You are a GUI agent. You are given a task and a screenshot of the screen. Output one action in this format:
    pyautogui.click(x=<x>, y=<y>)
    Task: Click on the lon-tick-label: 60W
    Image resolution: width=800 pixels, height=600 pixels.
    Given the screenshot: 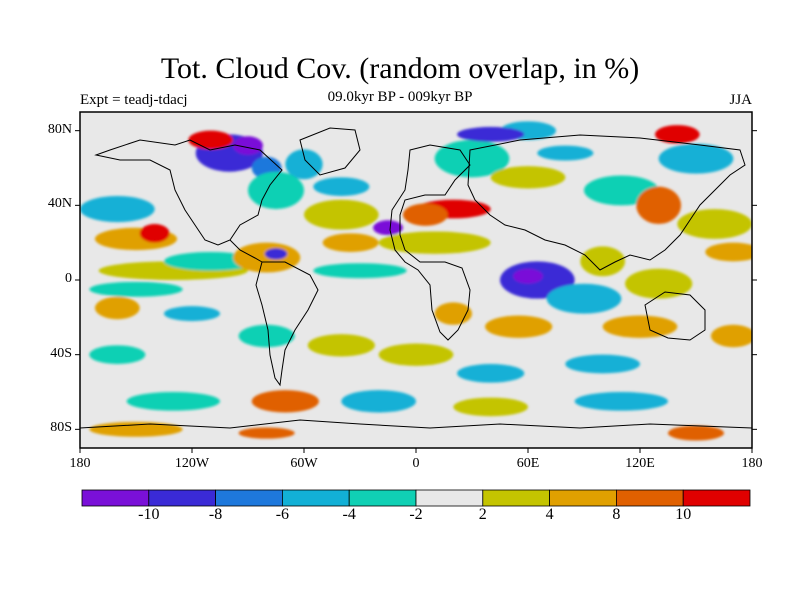 What is the action you would take?
    pyautogui.click(x=304, y=463)
    